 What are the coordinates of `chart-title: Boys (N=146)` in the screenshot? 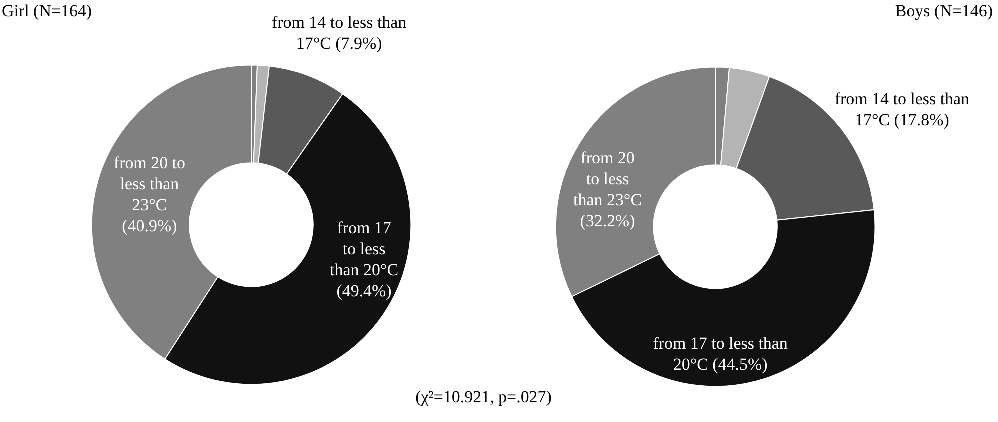 It's located at (944, 10).